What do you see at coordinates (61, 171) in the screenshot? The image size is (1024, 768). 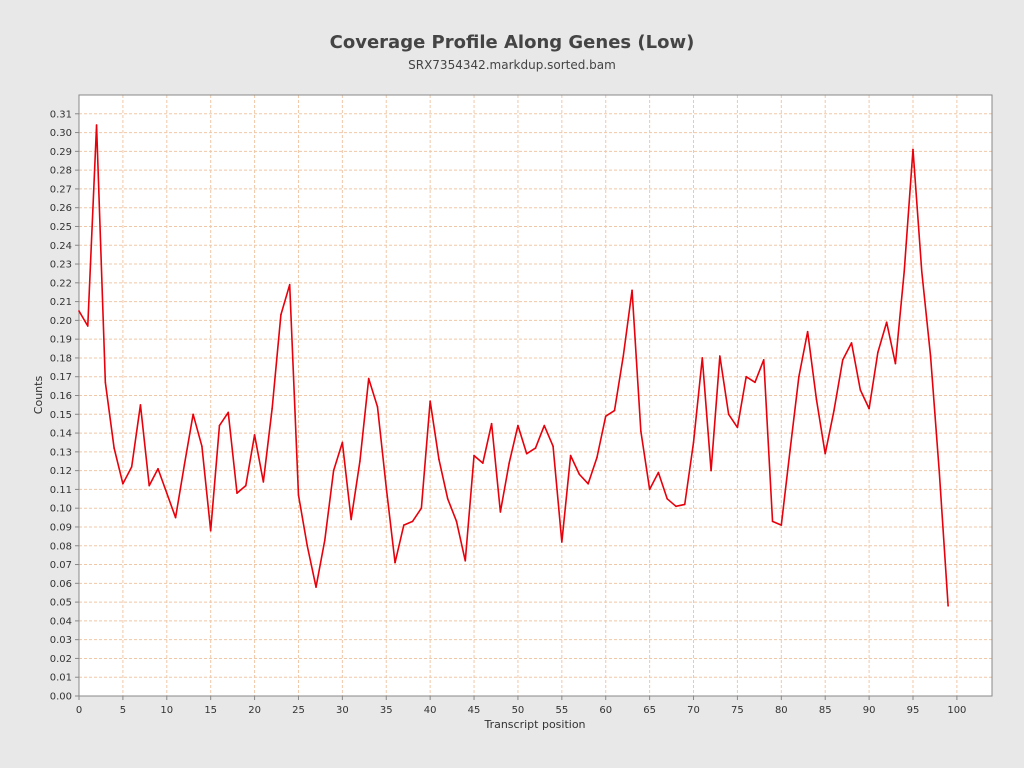 I see `y-tick-label: 0.28` at bounding box center [61, 171].